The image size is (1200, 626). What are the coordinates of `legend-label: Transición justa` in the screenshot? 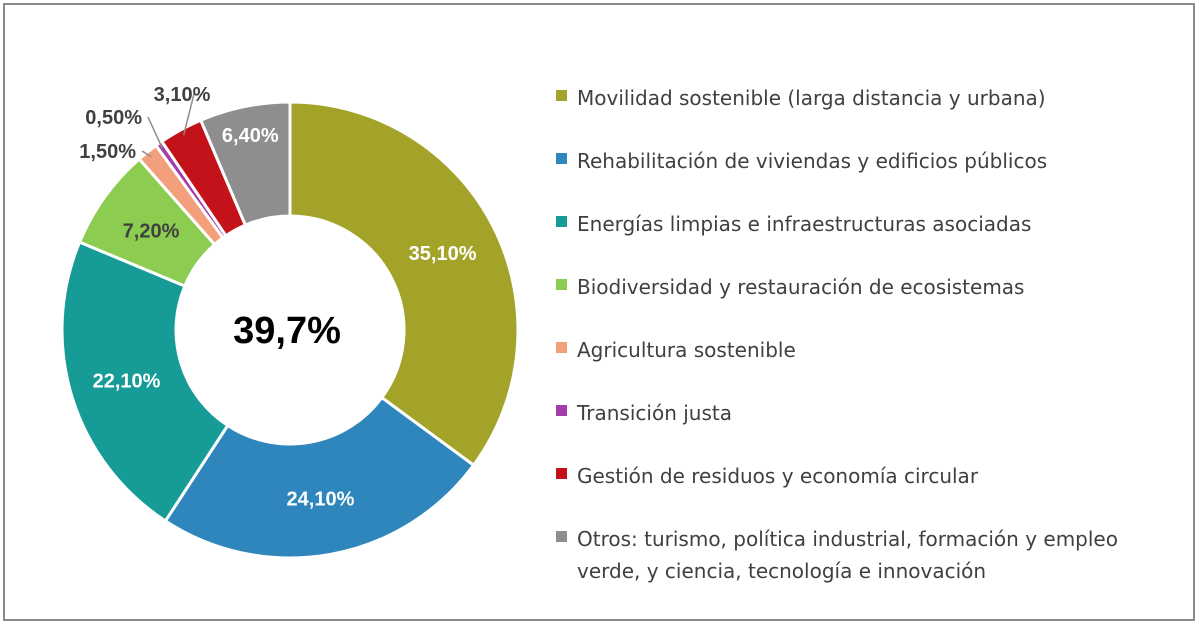 It's located at (654, 413).